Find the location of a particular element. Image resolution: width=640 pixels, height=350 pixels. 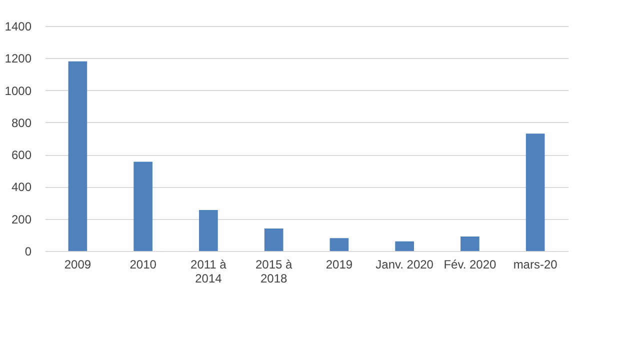

y-tick-label: 200 is located at coordinates (21, 219).